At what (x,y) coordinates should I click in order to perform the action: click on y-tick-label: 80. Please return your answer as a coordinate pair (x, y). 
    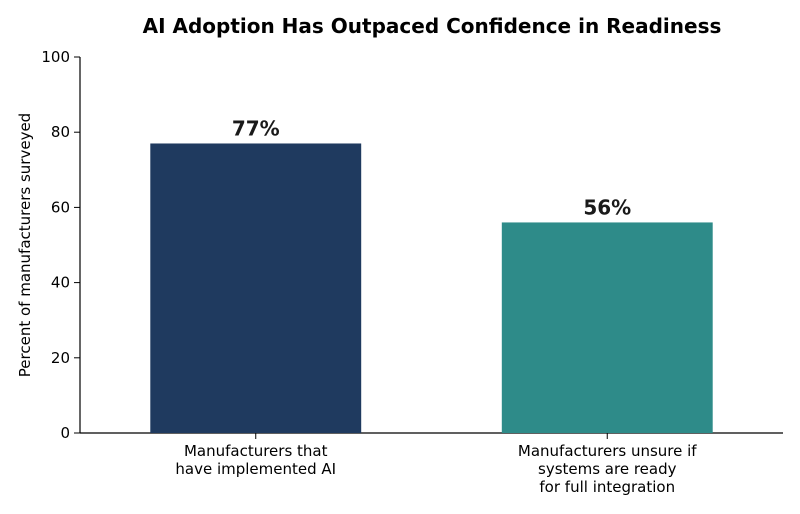
    Looking at the image, I should click on (60, 132).